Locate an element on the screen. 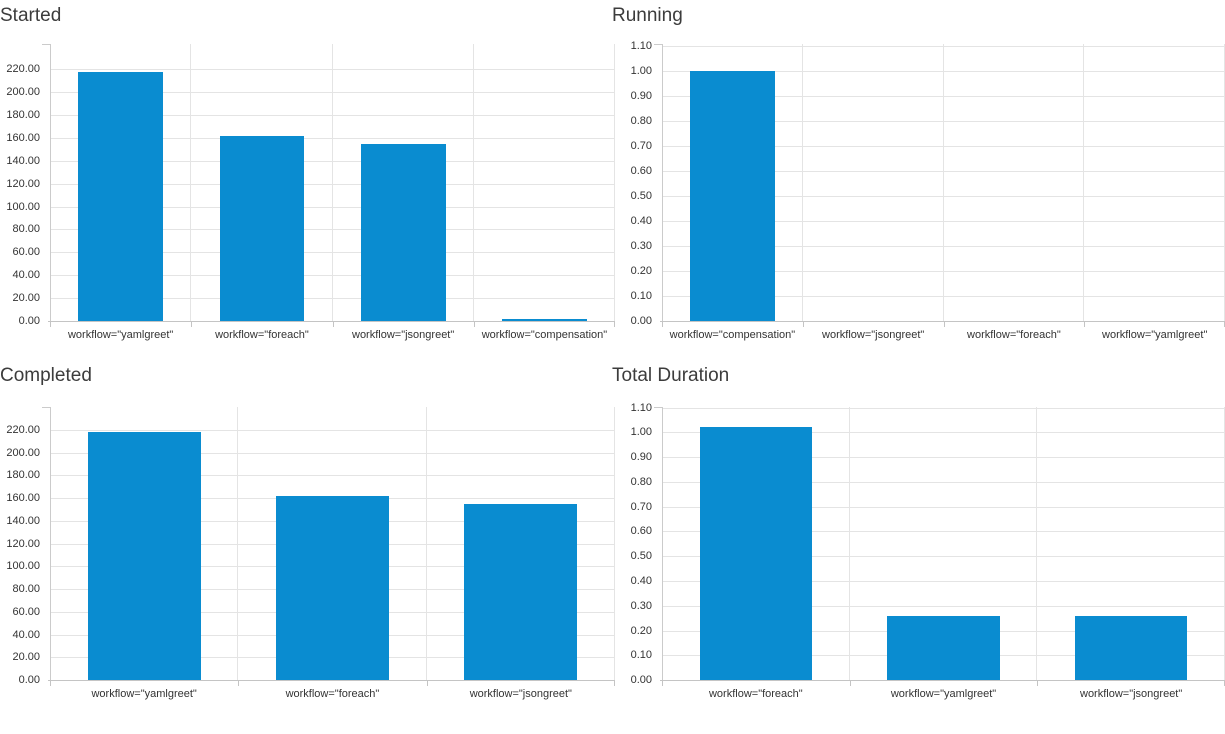  y-axis-tick-label: 140.00 is located at coordinates (23, 160).